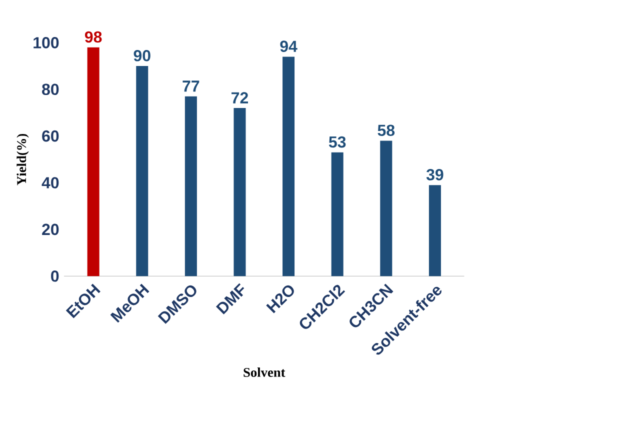 The height and width of the screenshot is (436, 619). I want to click on y-tick-label: 20, so click(50, 229).